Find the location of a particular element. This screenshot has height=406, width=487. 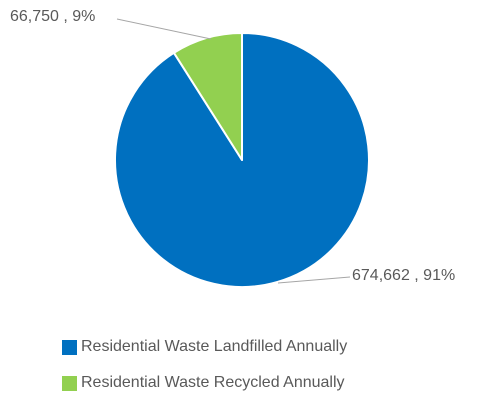

legend-item-landfilled: Residential Waste Landfilled Annually is located at coordinates (204, 347).